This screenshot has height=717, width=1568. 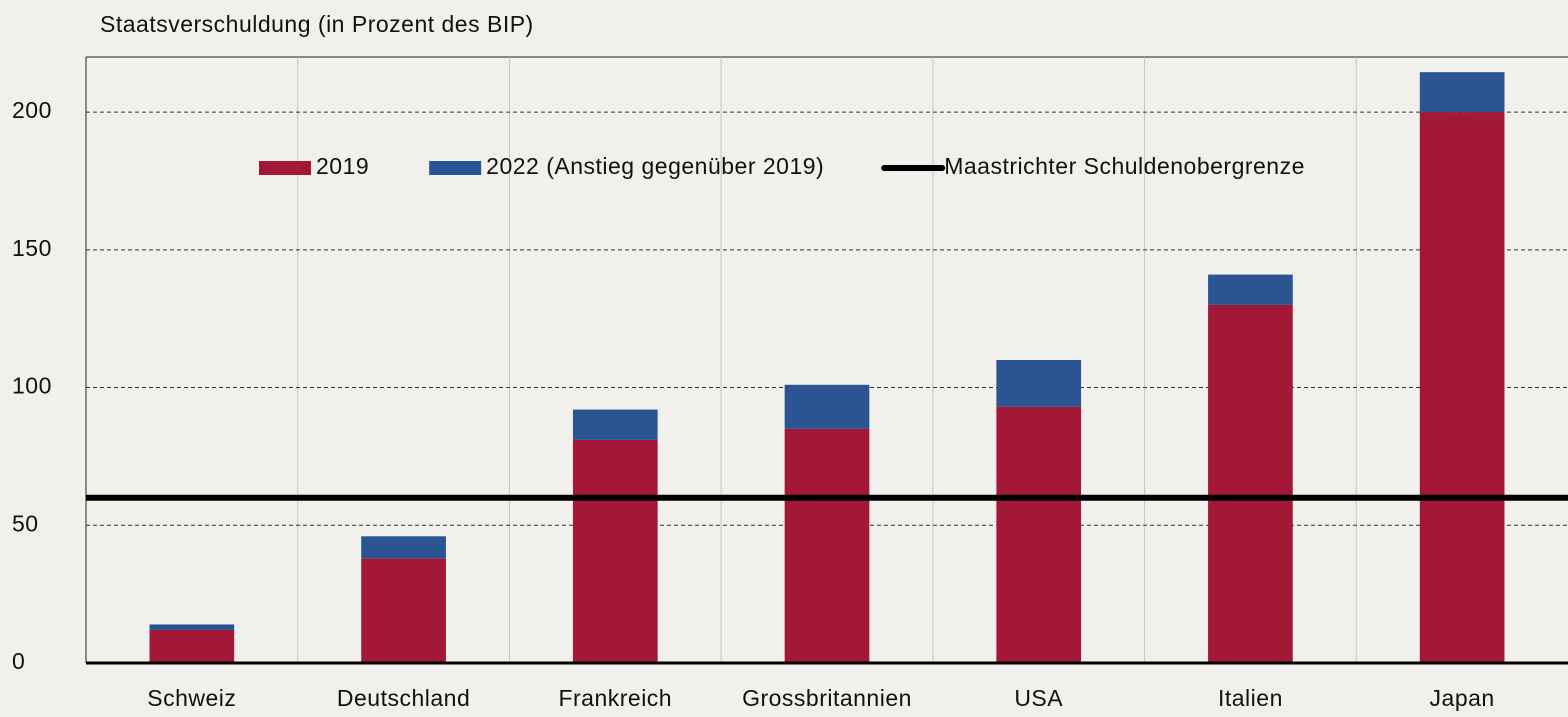 I want to click on y-tick-label: 0, so click(x=18, y=661).